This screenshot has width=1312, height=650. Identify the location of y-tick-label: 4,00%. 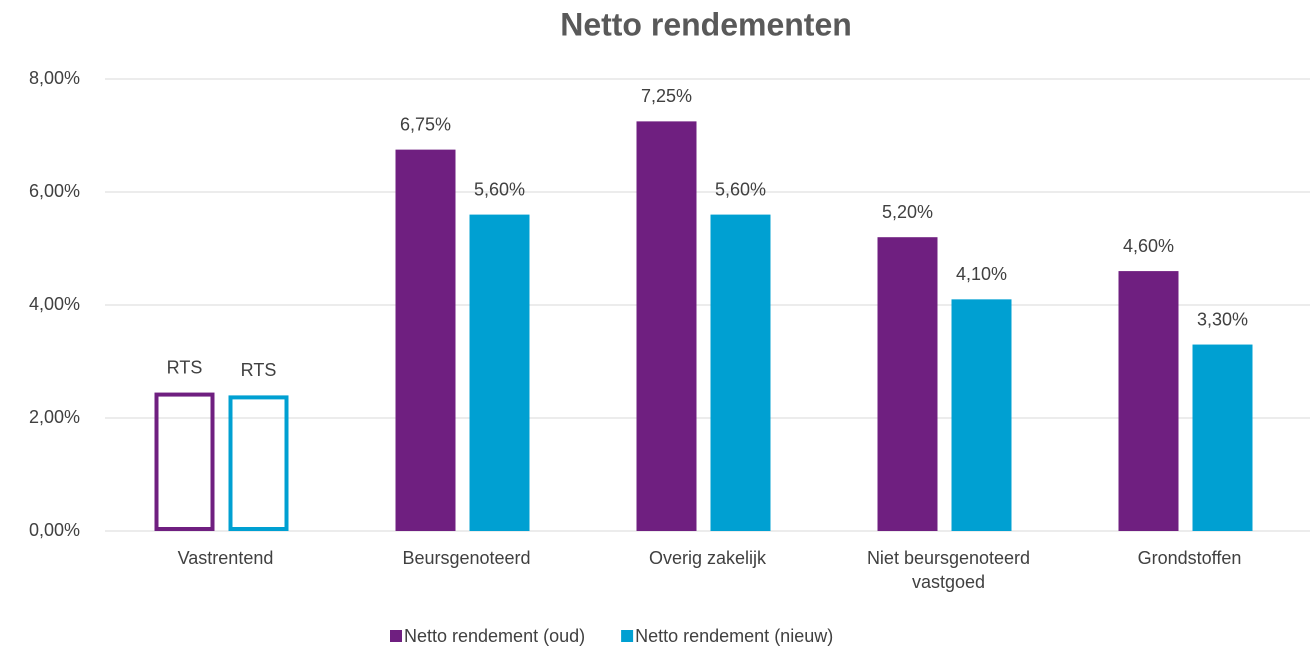
(54, 304).